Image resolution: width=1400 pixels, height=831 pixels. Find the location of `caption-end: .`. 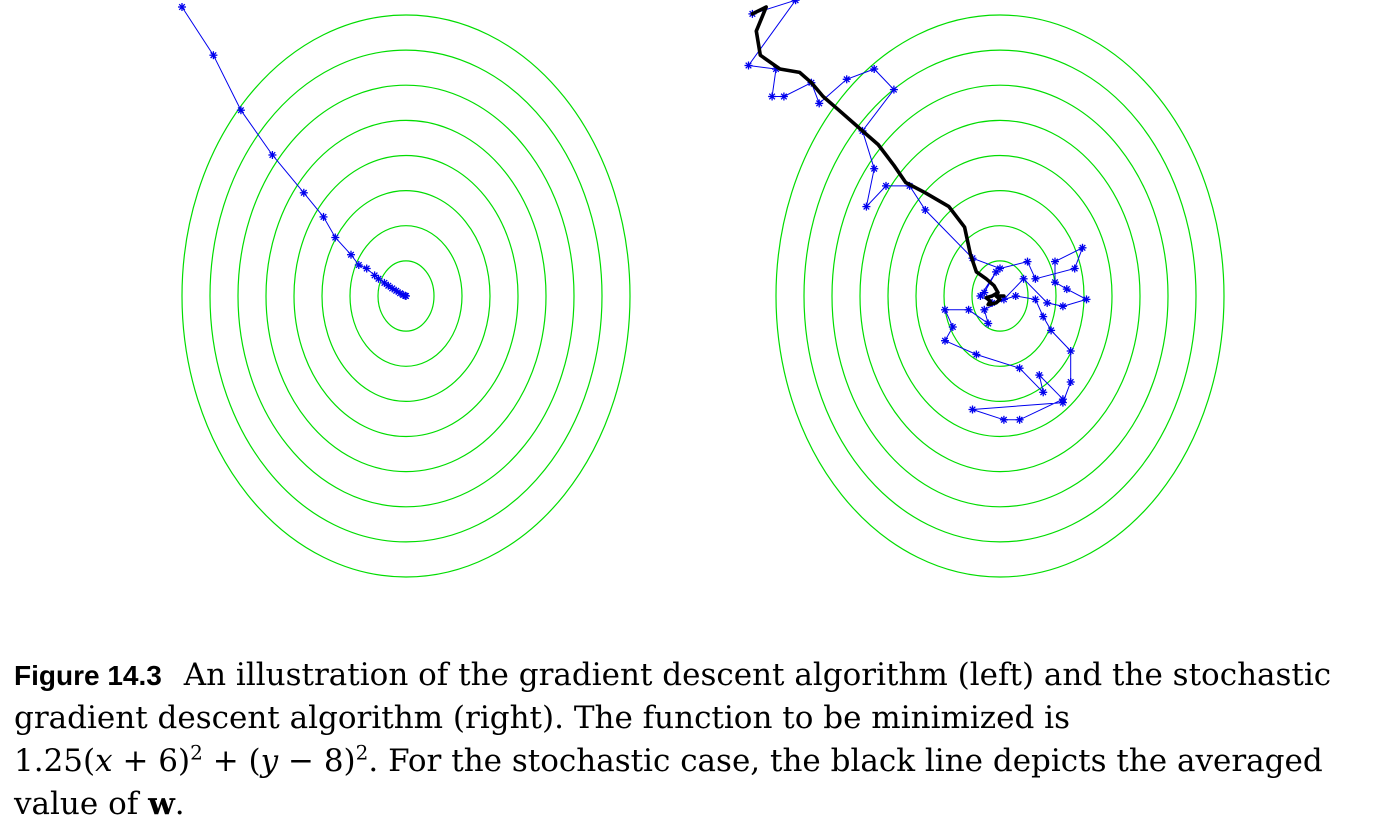

caption-end: . is located at coordinates (179, 804).